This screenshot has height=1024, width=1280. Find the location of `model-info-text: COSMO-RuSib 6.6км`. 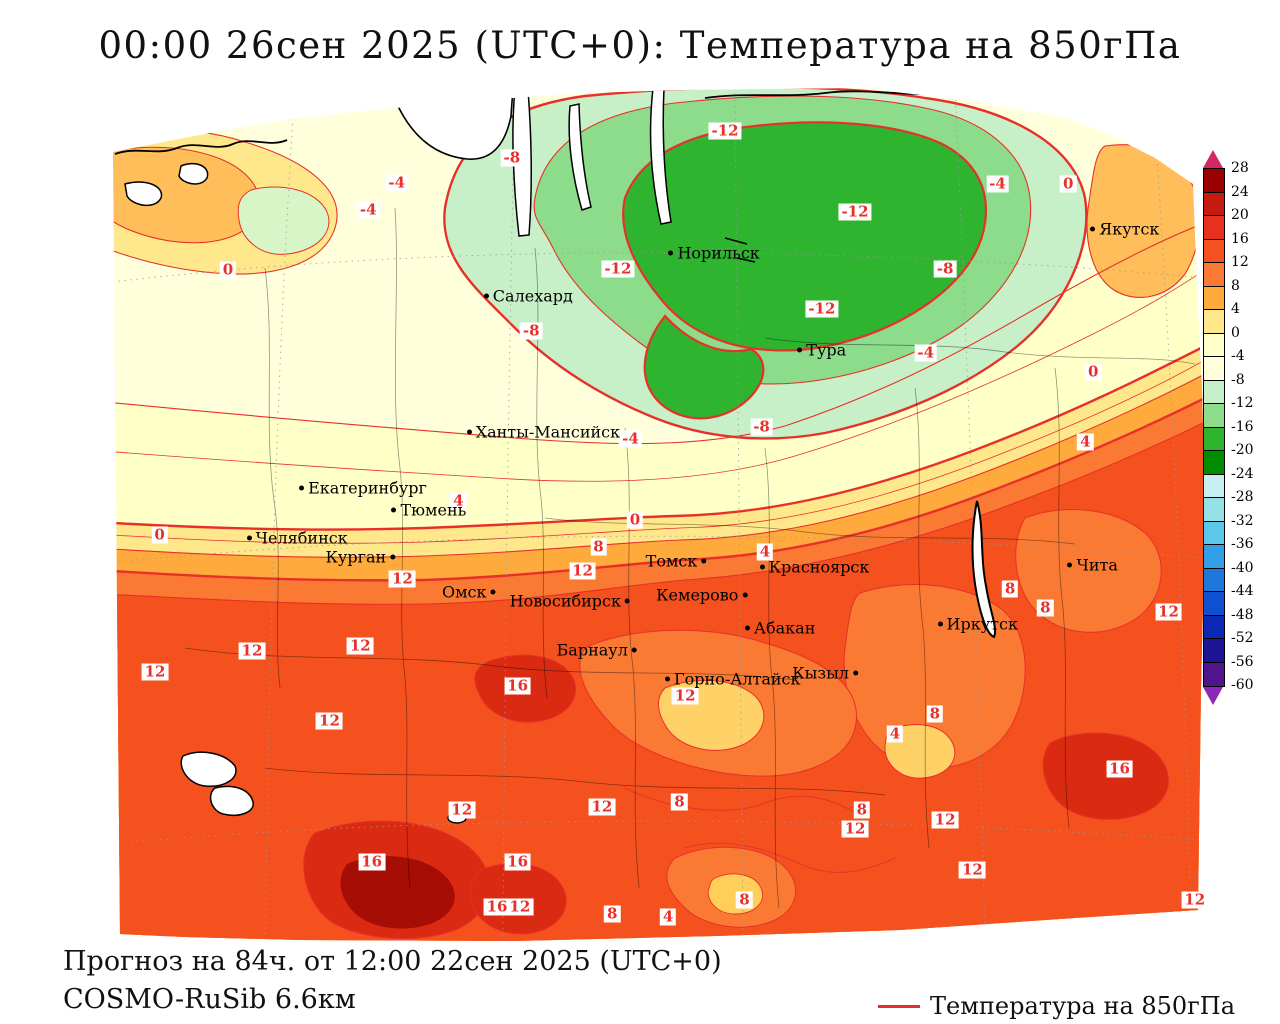

model-info-text: COSMO-RuSib 6.6км is located at coordinates (209, 999).